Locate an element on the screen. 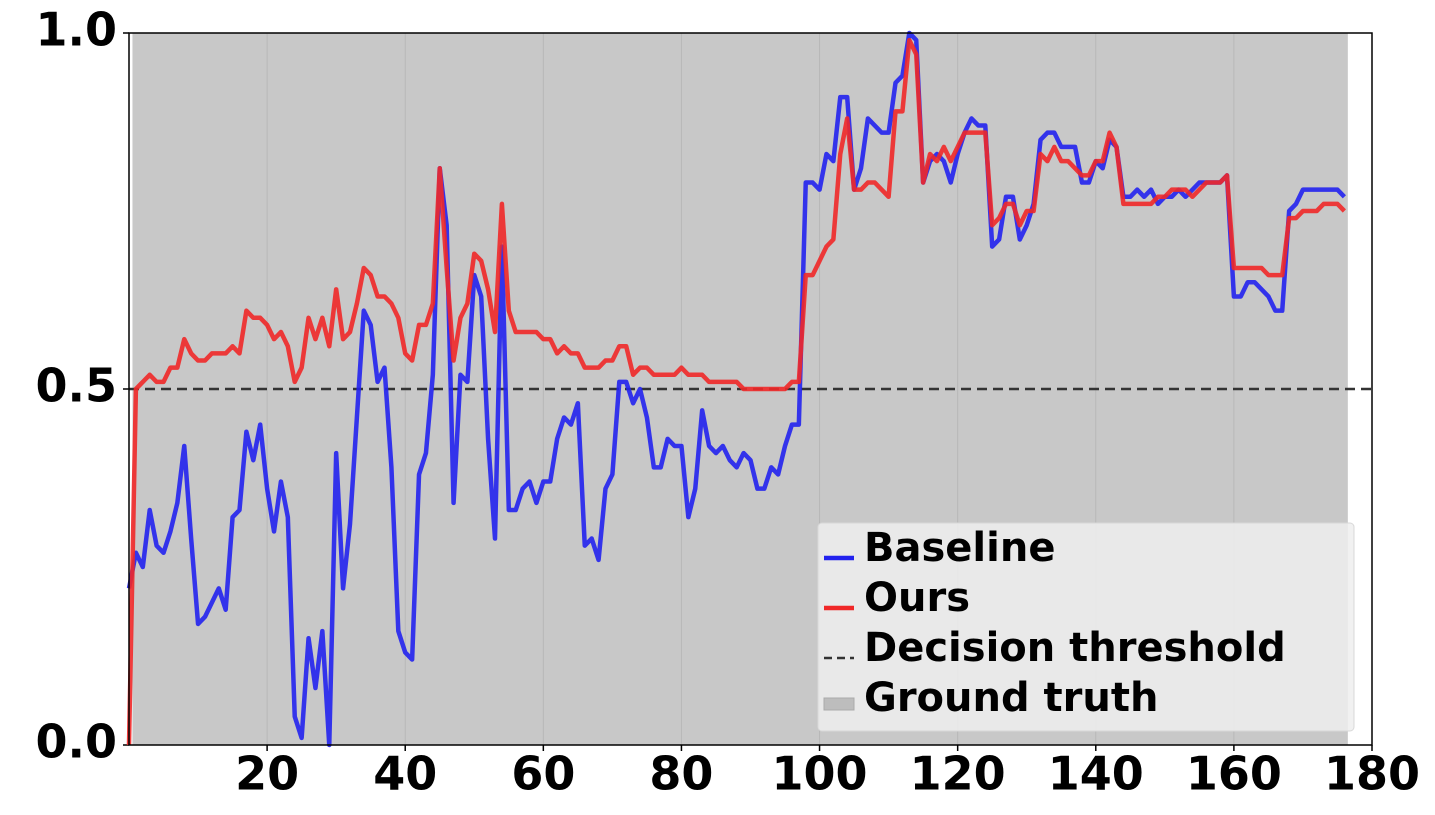  x-tick-label: 60 is located at coordinates (543, 774).